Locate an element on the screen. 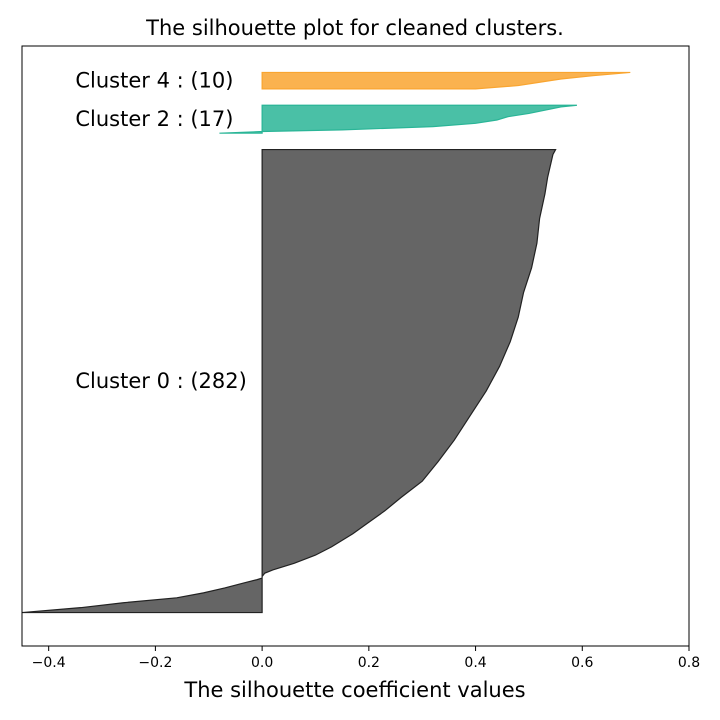 Image resolution: width=720 pixels, height=720 pixels. x-tick-label: −0.4 is located at coordinates (49, 663).